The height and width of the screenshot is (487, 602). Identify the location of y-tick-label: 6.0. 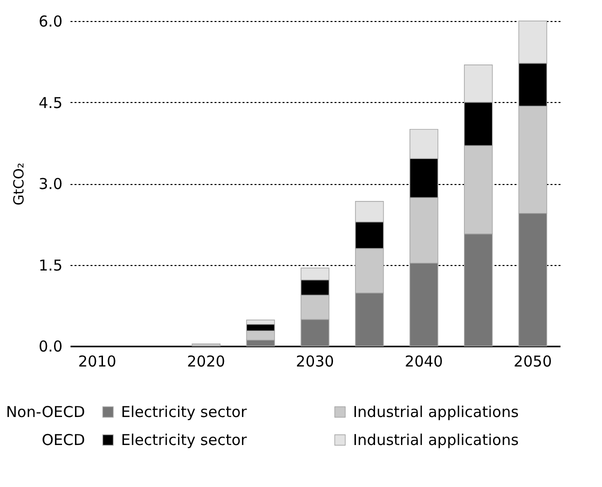
(50, 21).